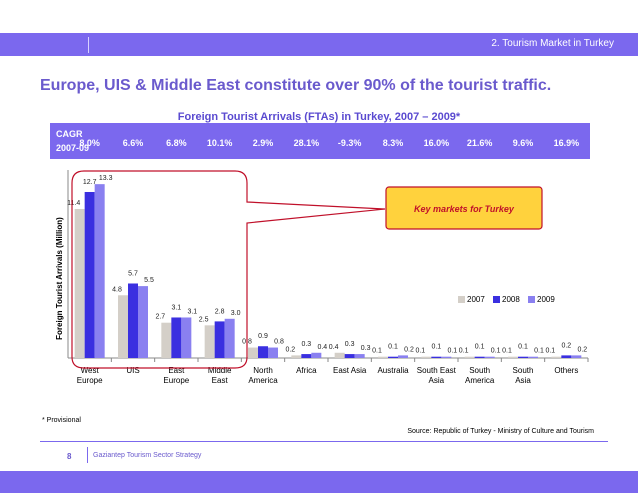 The width and height of the screenshot is (638, 493). Describe the element at coordinates (279, 342) in the screenshot. I see `data-label: 0.8` at that location.